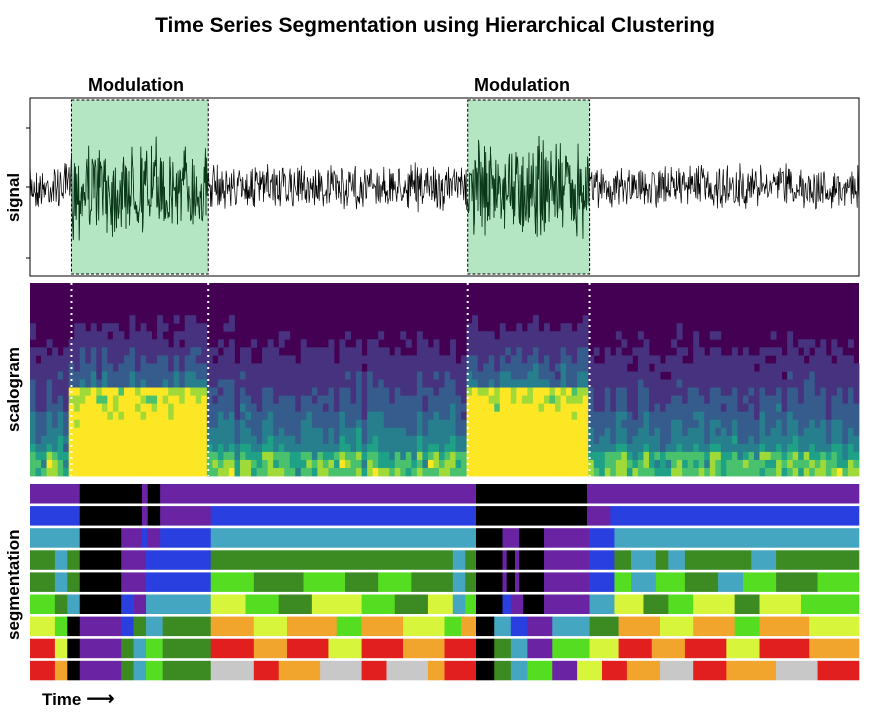 The image size is (870, 719). What do you see at coordinates (723, 494) in the screenshot?
I see `segment-row-1-block` at bounding box center [723, 494].